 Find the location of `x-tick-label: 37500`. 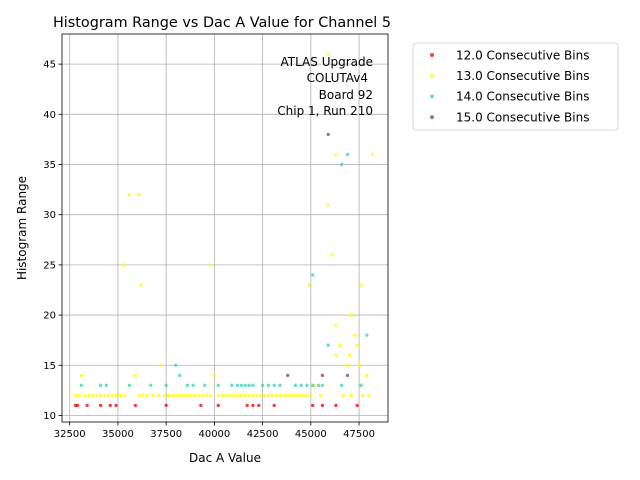

x-tick-label: 37500 is located at coordinates (166, 434).